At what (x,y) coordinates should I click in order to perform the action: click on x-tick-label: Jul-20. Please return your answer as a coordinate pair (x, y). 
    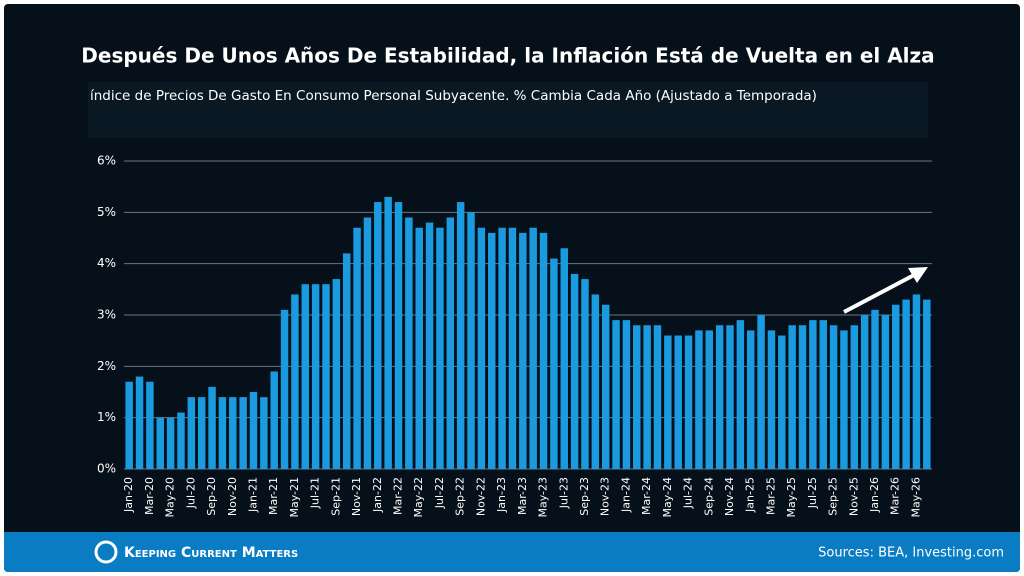
    Looking at the image, I should click on (190, 493).